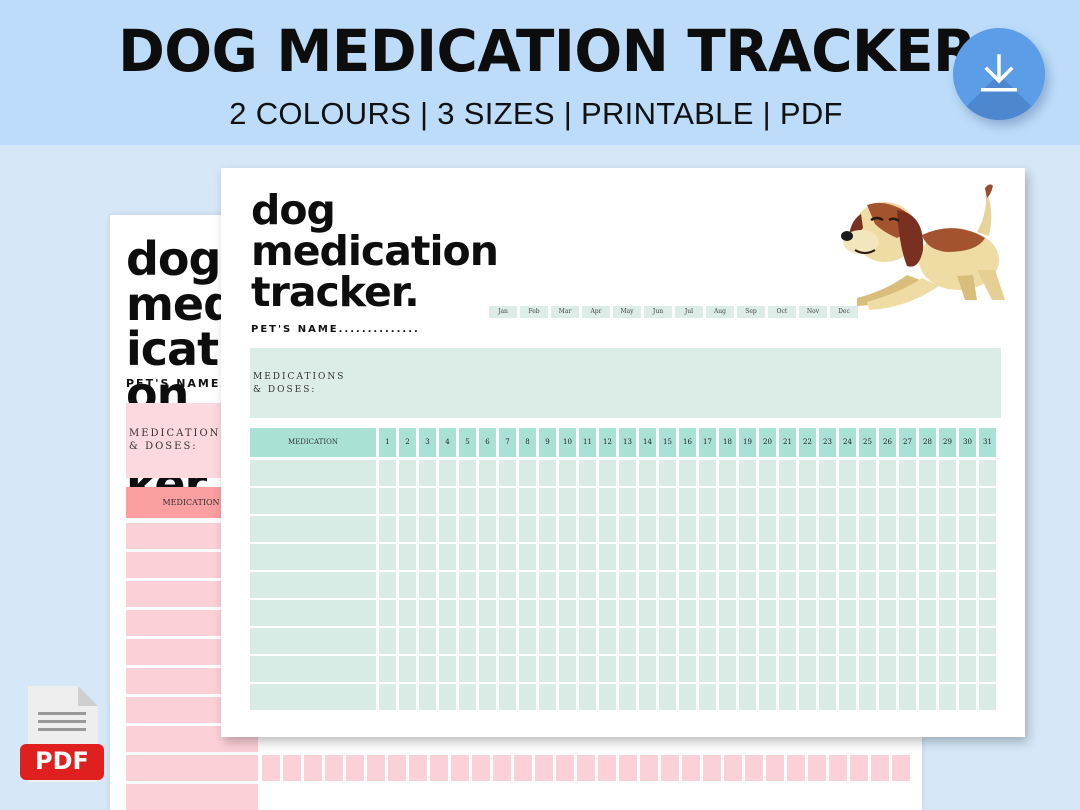 The image size is (1080, 810). I want to click on month-oct: Oct, so click(782, 312).